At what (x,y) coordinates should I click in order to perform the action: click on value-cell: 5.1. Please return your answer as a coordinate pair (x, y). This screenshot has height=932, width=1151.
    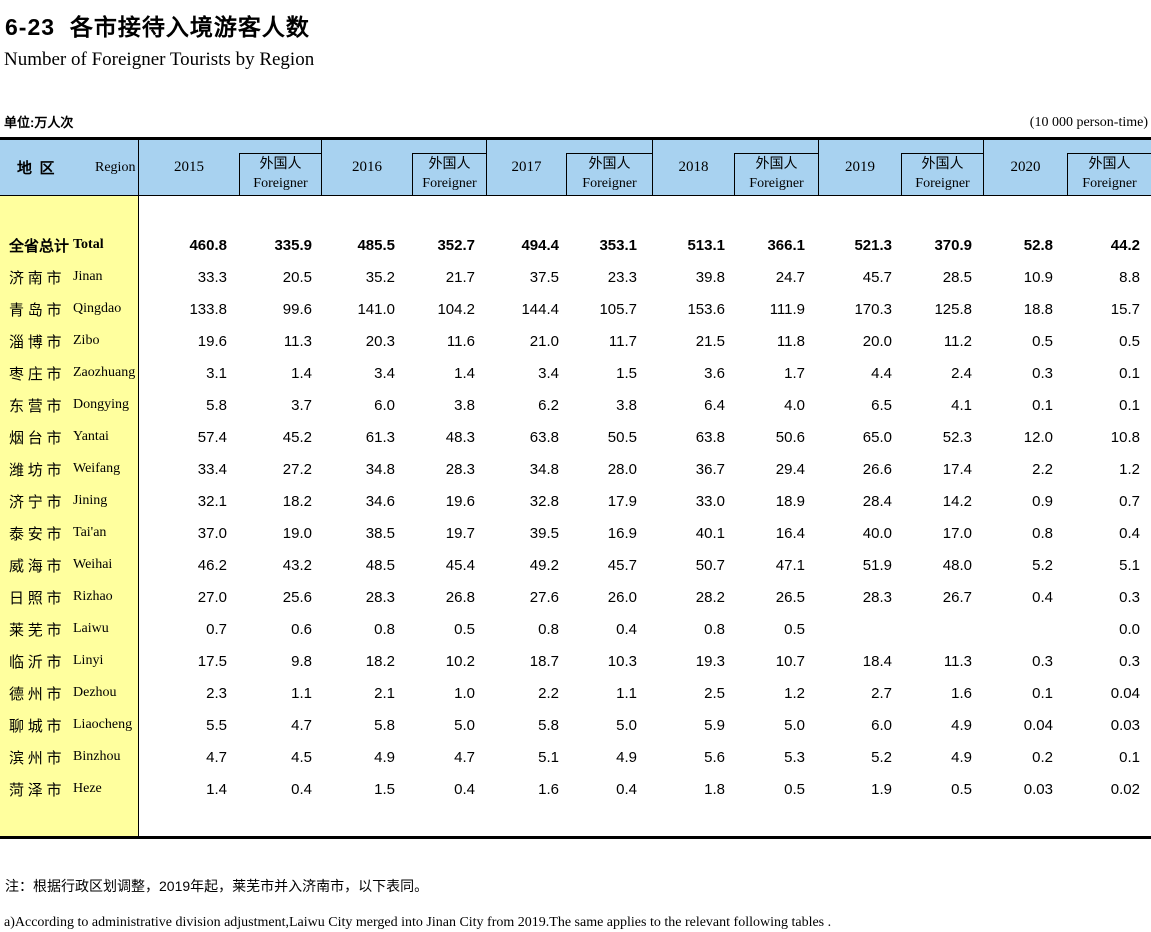
    Looking at the image, I should click on (548, 757).